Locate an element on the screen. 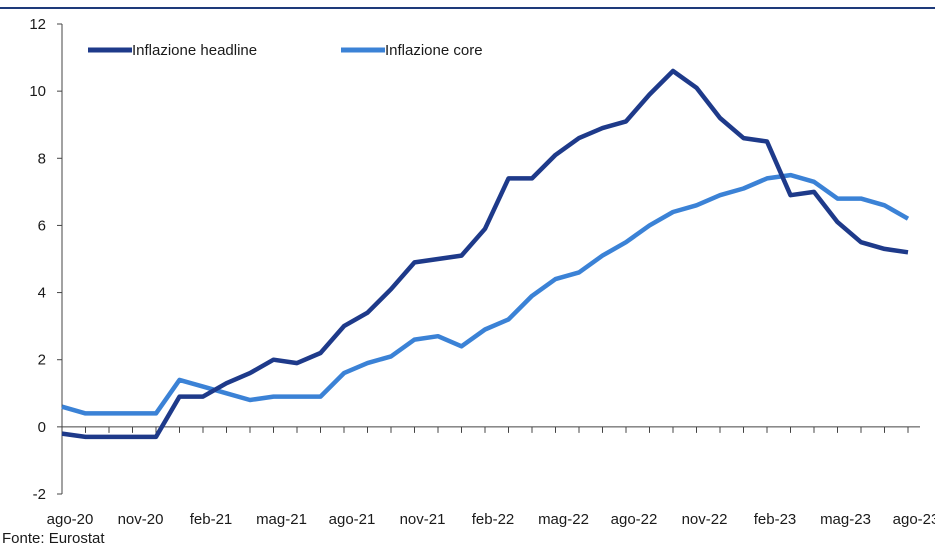  x-tick-label: feb-23 is located at coordinates (775, 519).